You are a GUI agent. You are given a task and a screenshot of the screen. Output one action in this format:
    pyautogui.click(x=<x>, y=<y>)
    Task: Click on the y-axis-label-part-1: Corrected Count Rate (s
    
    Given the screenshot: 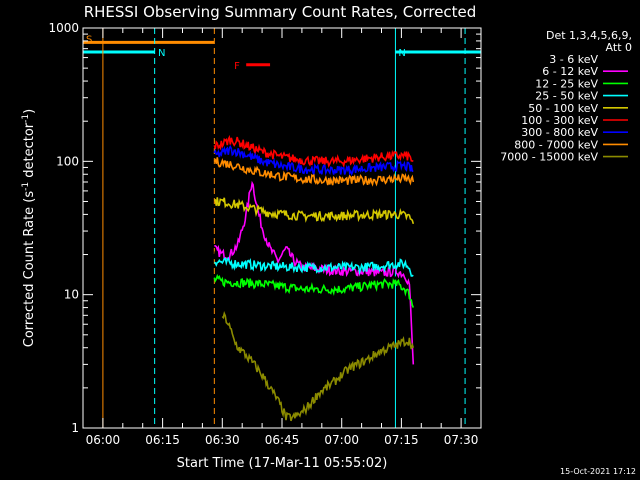 What is the action you would take?
    pyautogui.click(x=29, y=269)
    